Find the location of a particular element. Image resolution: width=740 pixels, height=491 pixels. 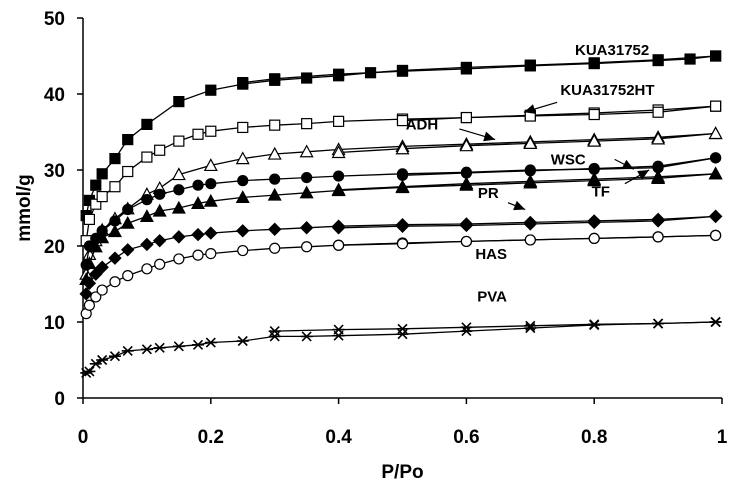

x-tick-label: 0 is located at coordinates (83, 437).